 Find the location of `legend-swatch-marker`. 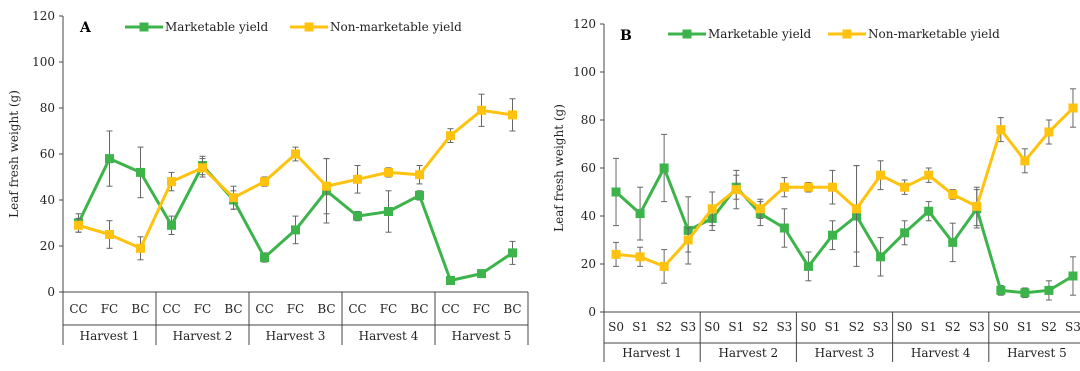

legend-swatch-marker is located at coordinates (144, 27).